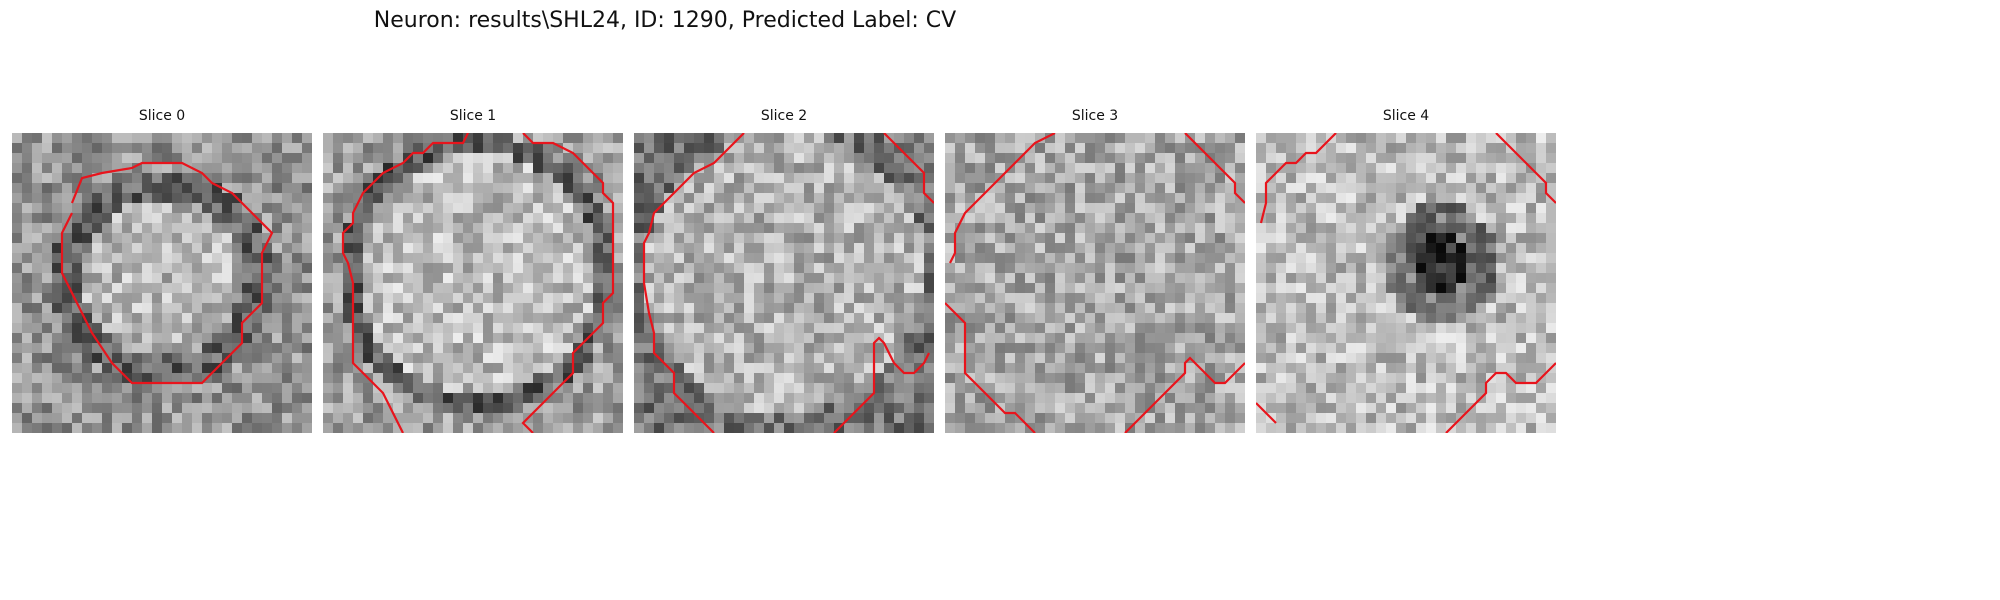 Image resolution: width=2000 pixels, height=600 pixels. Describe the element at coordinates (473, 116) in the screenshot. I see `slice-title: Slice 1` at that location.